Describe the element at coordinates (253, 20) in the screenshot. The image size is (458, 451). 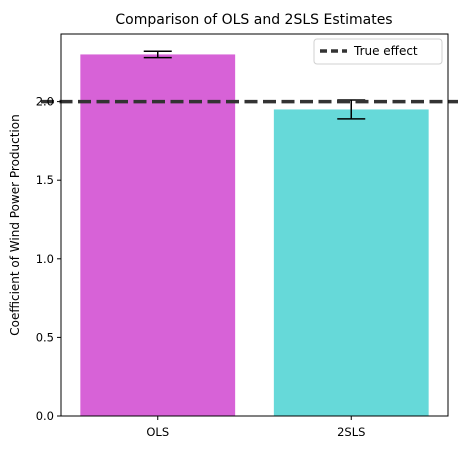
I see `chart-title: Comparison of OLS and 2SLS Estimates` at that location.